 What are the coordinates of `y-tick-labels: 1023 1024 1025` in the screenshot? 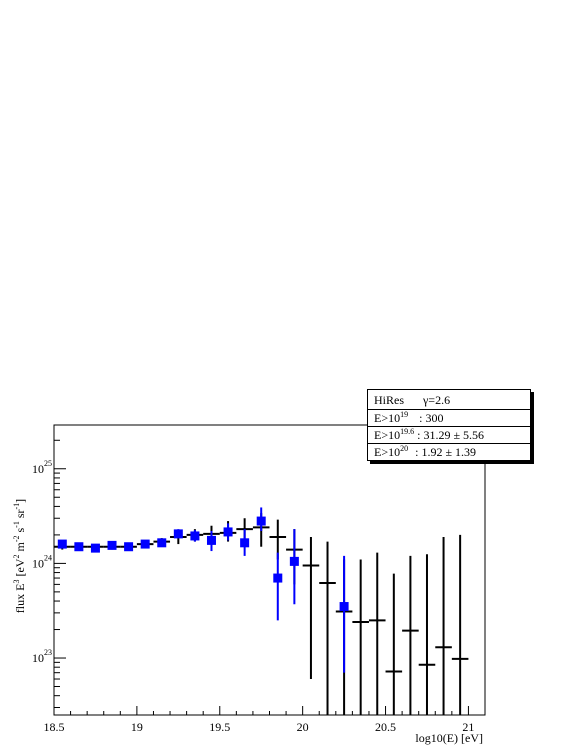 It's located at (42, 562).